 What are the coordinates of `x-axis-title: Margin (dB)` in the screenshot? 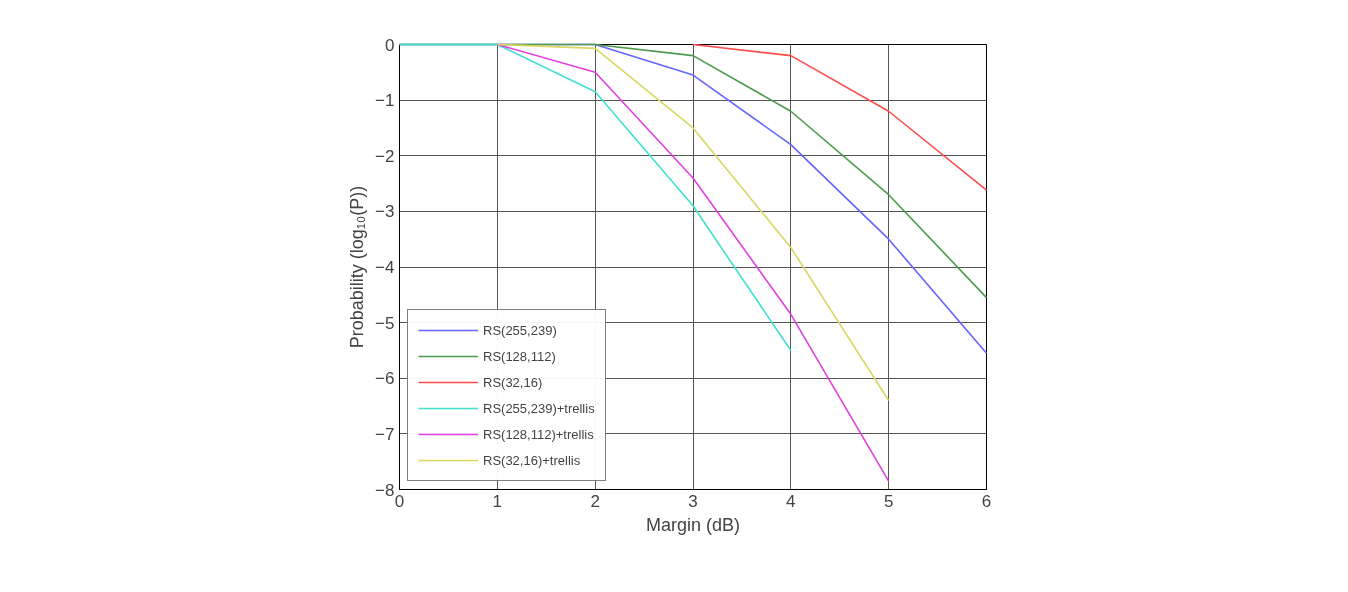 It's located at (693, 524).